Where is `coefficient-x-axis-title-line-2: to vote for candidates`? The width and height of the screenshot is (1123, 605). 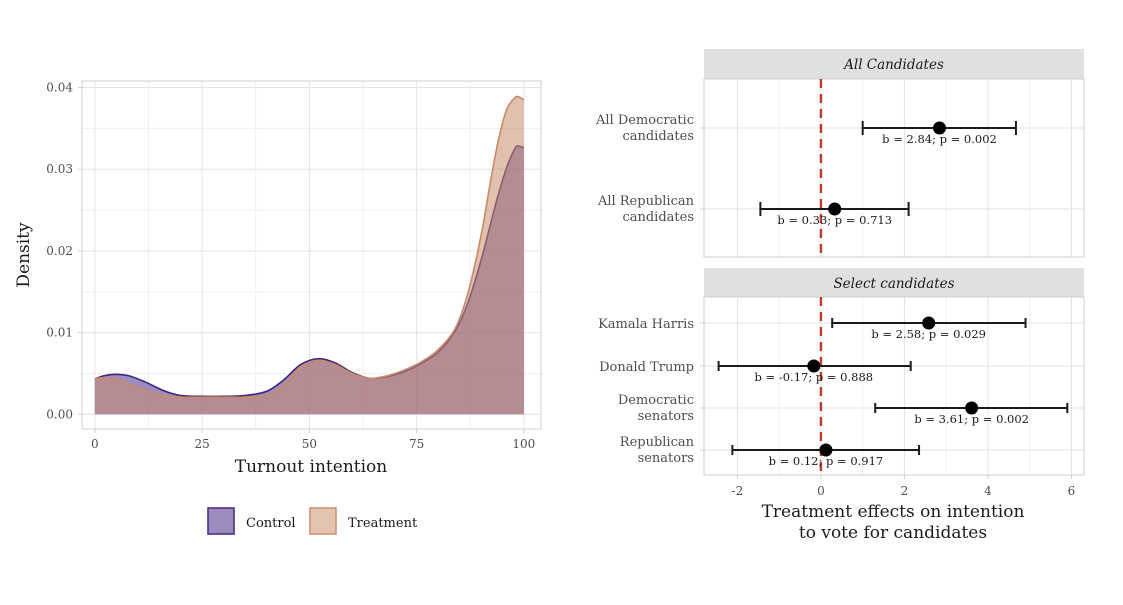
coefficient-x-axis-title-line-2: to vote for candidates is located at coordinates (893, 533).